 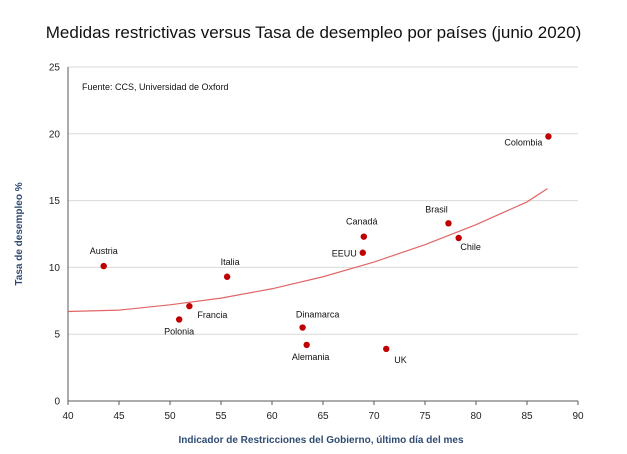 I want to click on point-label-colombia: Colombia, so click(x=523, y=142).